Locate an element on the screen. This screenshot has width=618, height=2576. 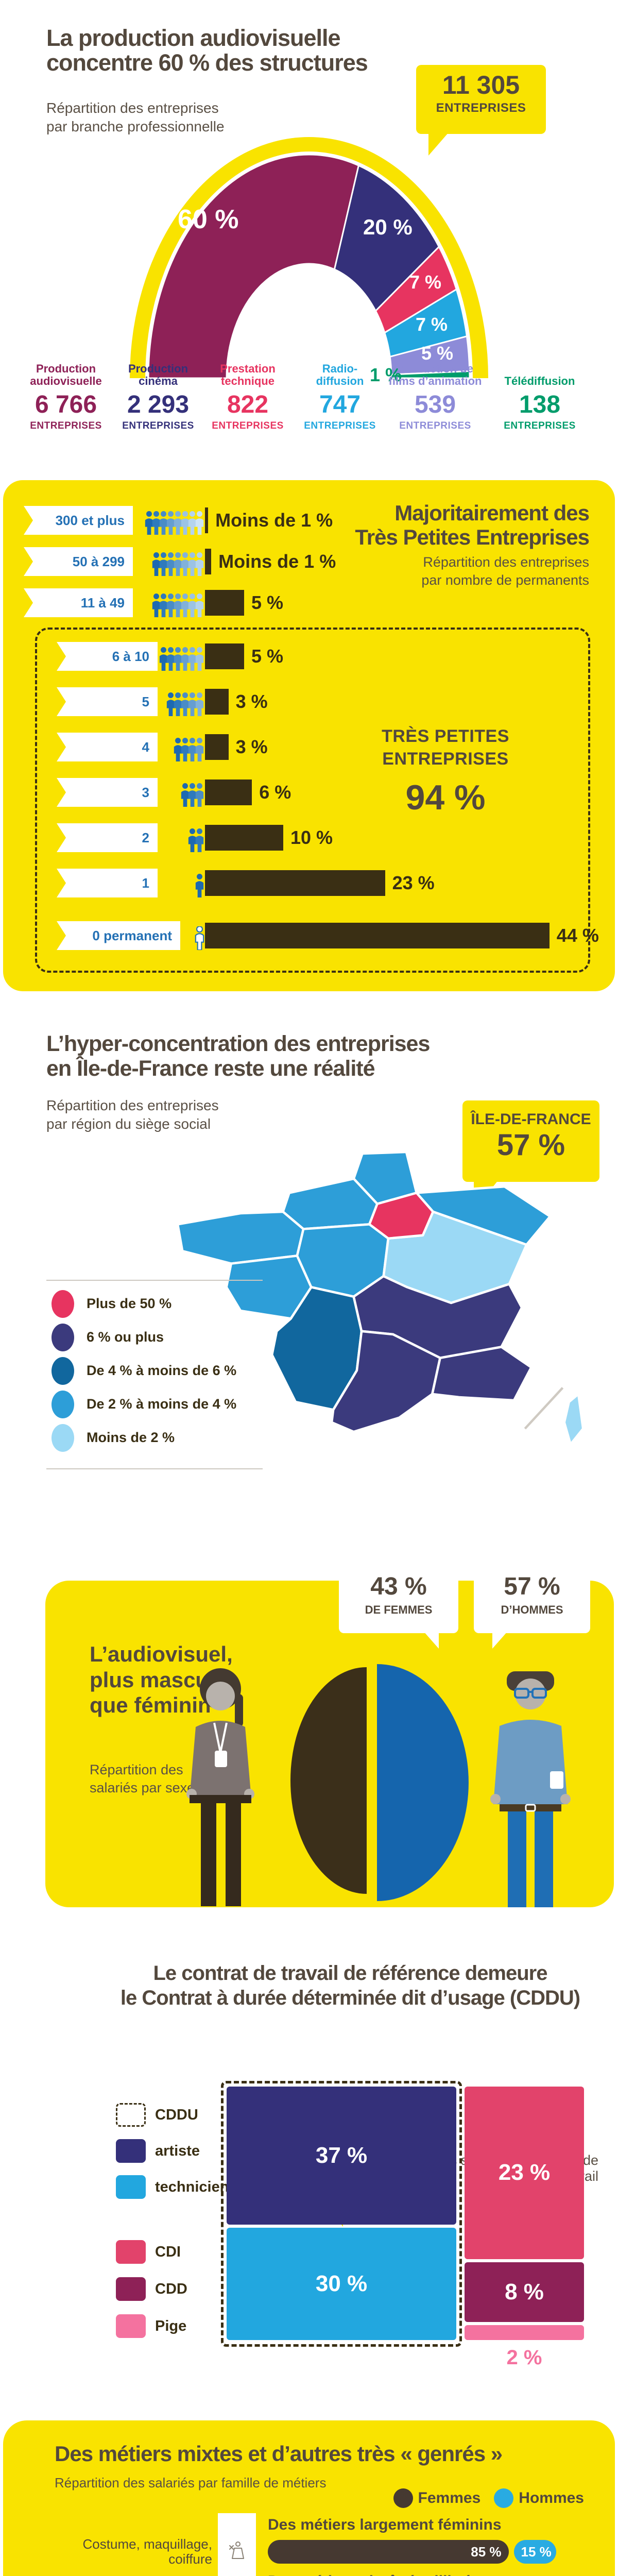
other-contracts-column: 23 % 8 % is located at coordinates (524, 2214).